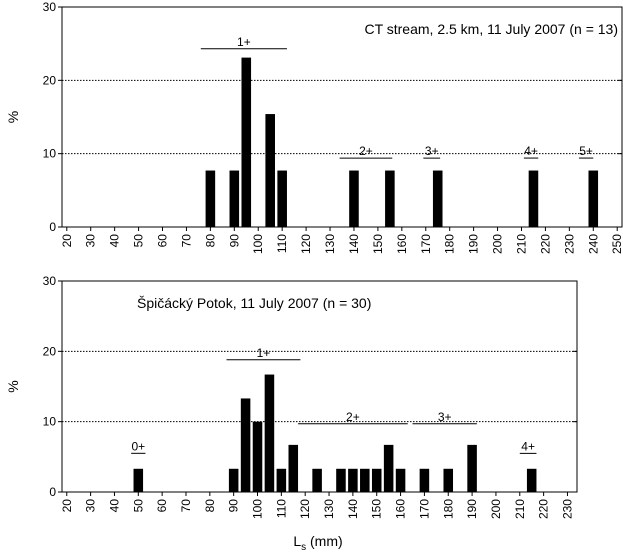 The height and width of the screenshot is (555, 623). Describe the element at coordinates (586, 151) in the screenshot. I see `cohort-label: 5+` at that location.